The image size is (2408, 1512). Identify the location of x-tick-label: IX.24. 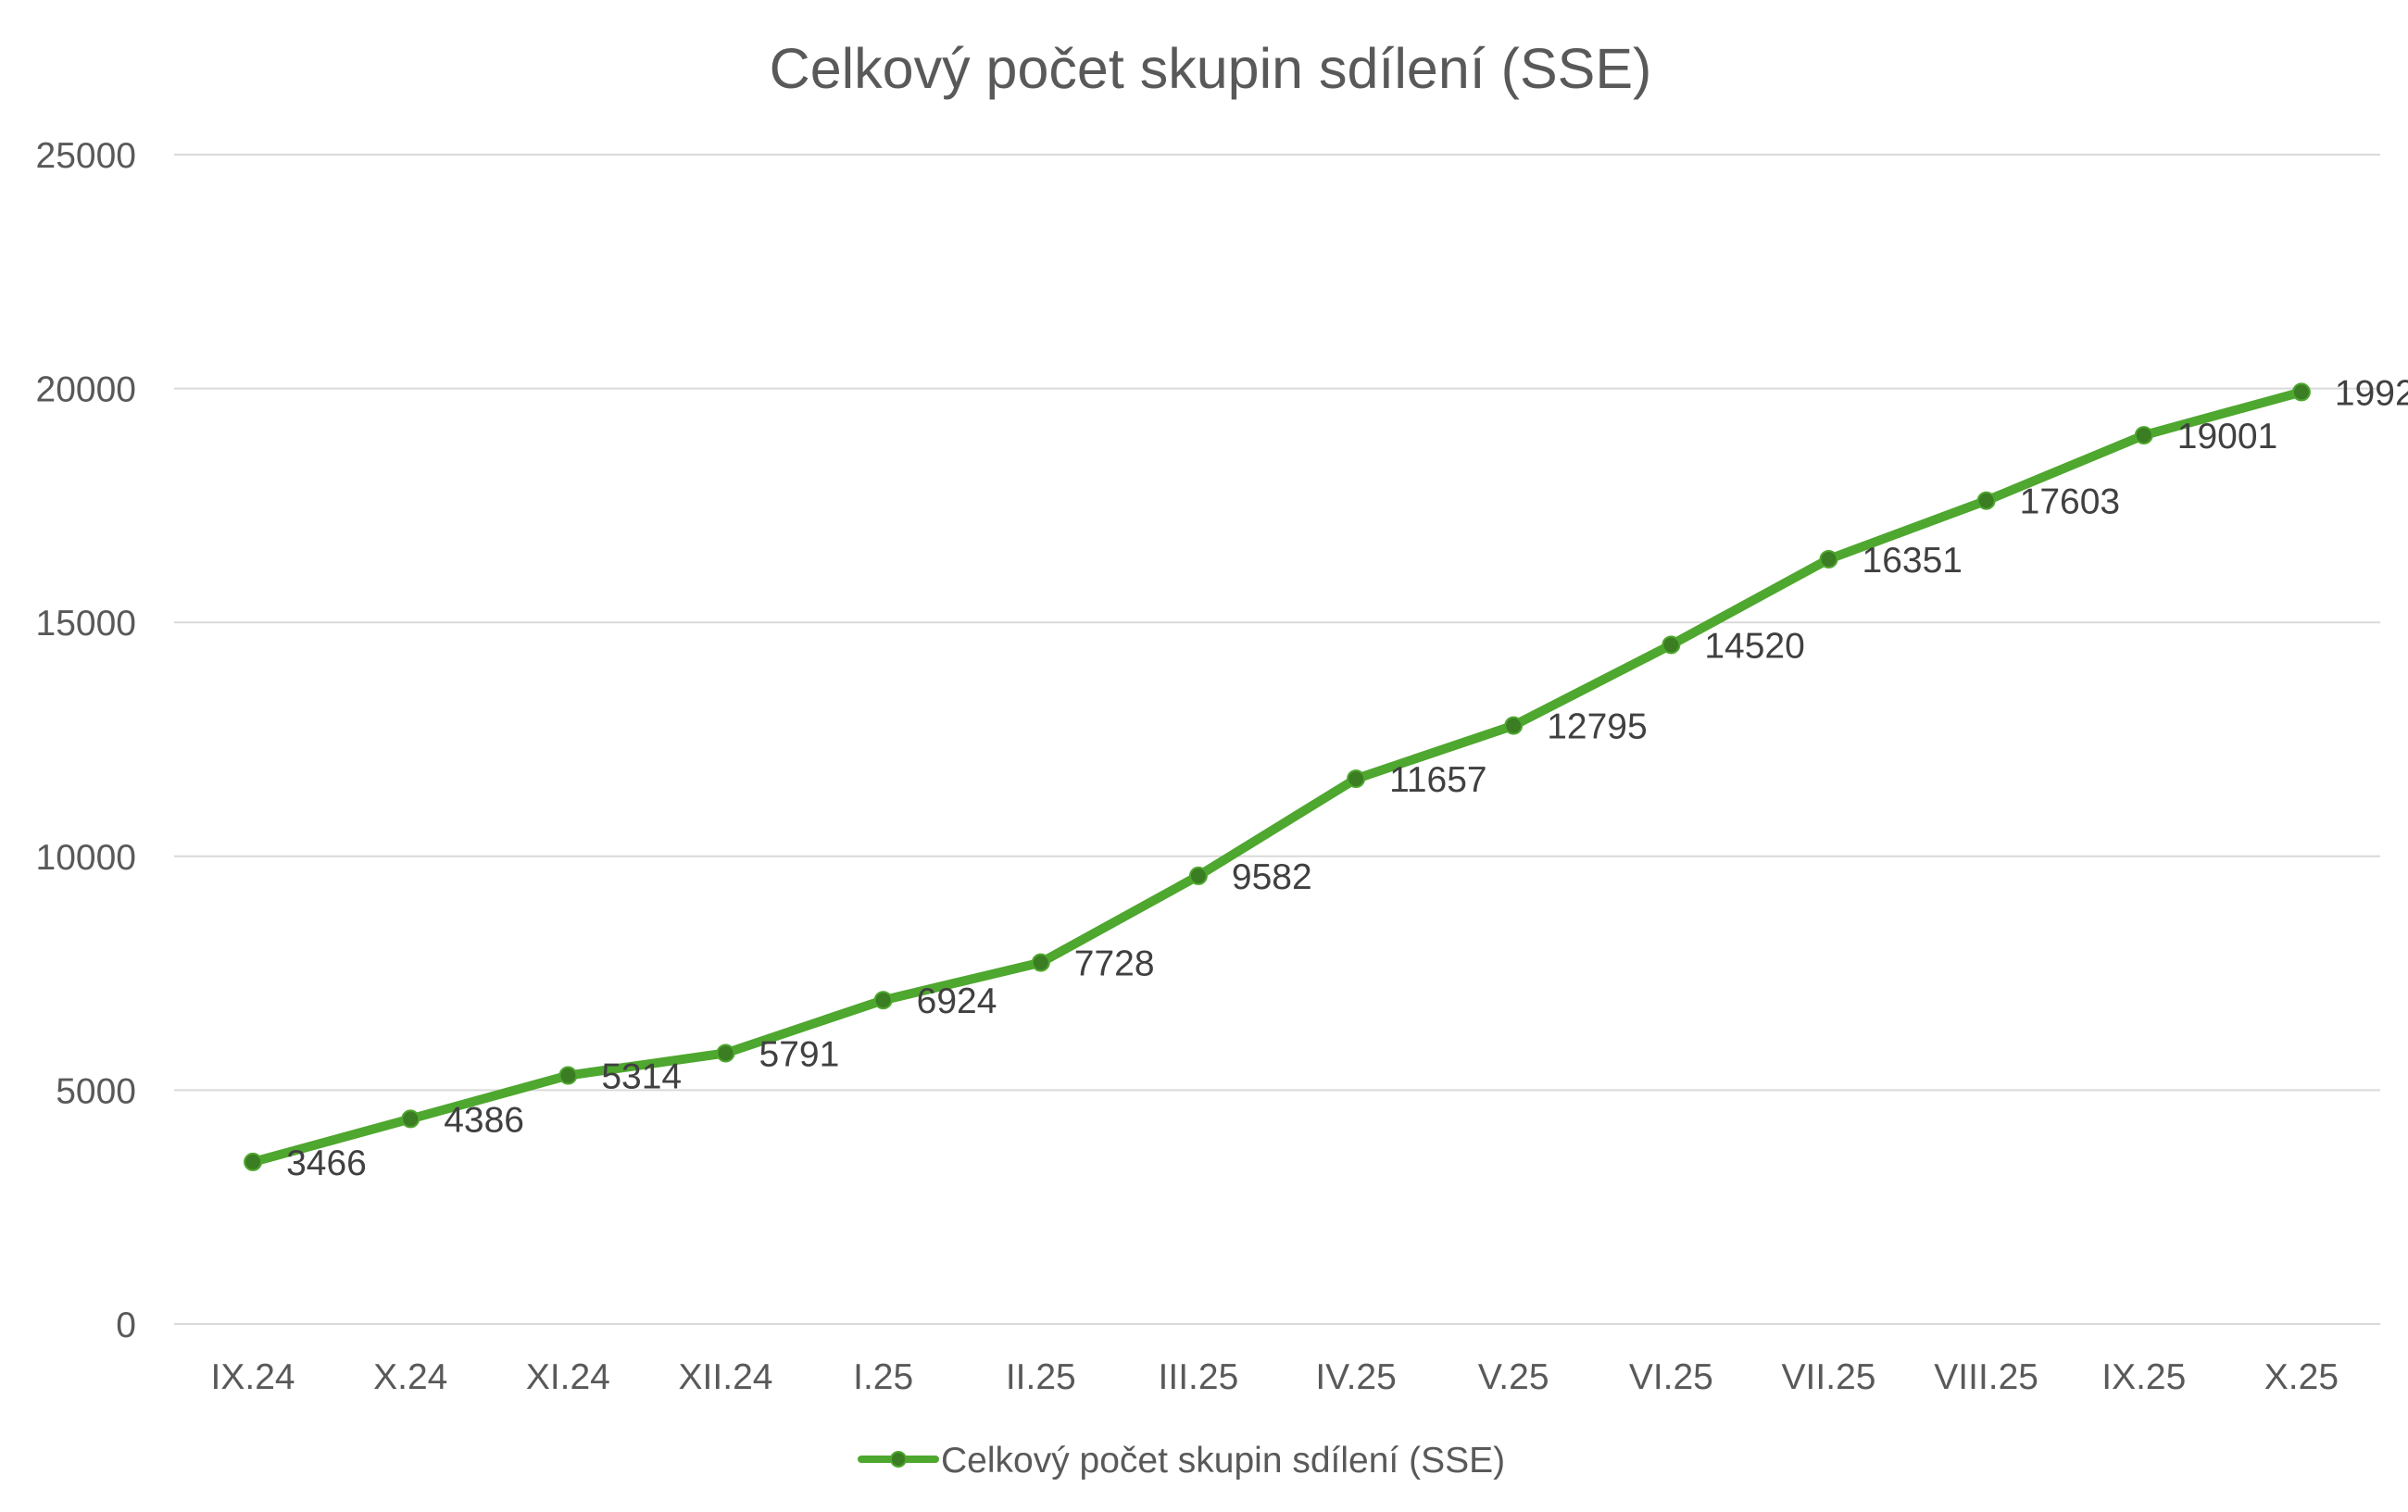
(253, 1377).